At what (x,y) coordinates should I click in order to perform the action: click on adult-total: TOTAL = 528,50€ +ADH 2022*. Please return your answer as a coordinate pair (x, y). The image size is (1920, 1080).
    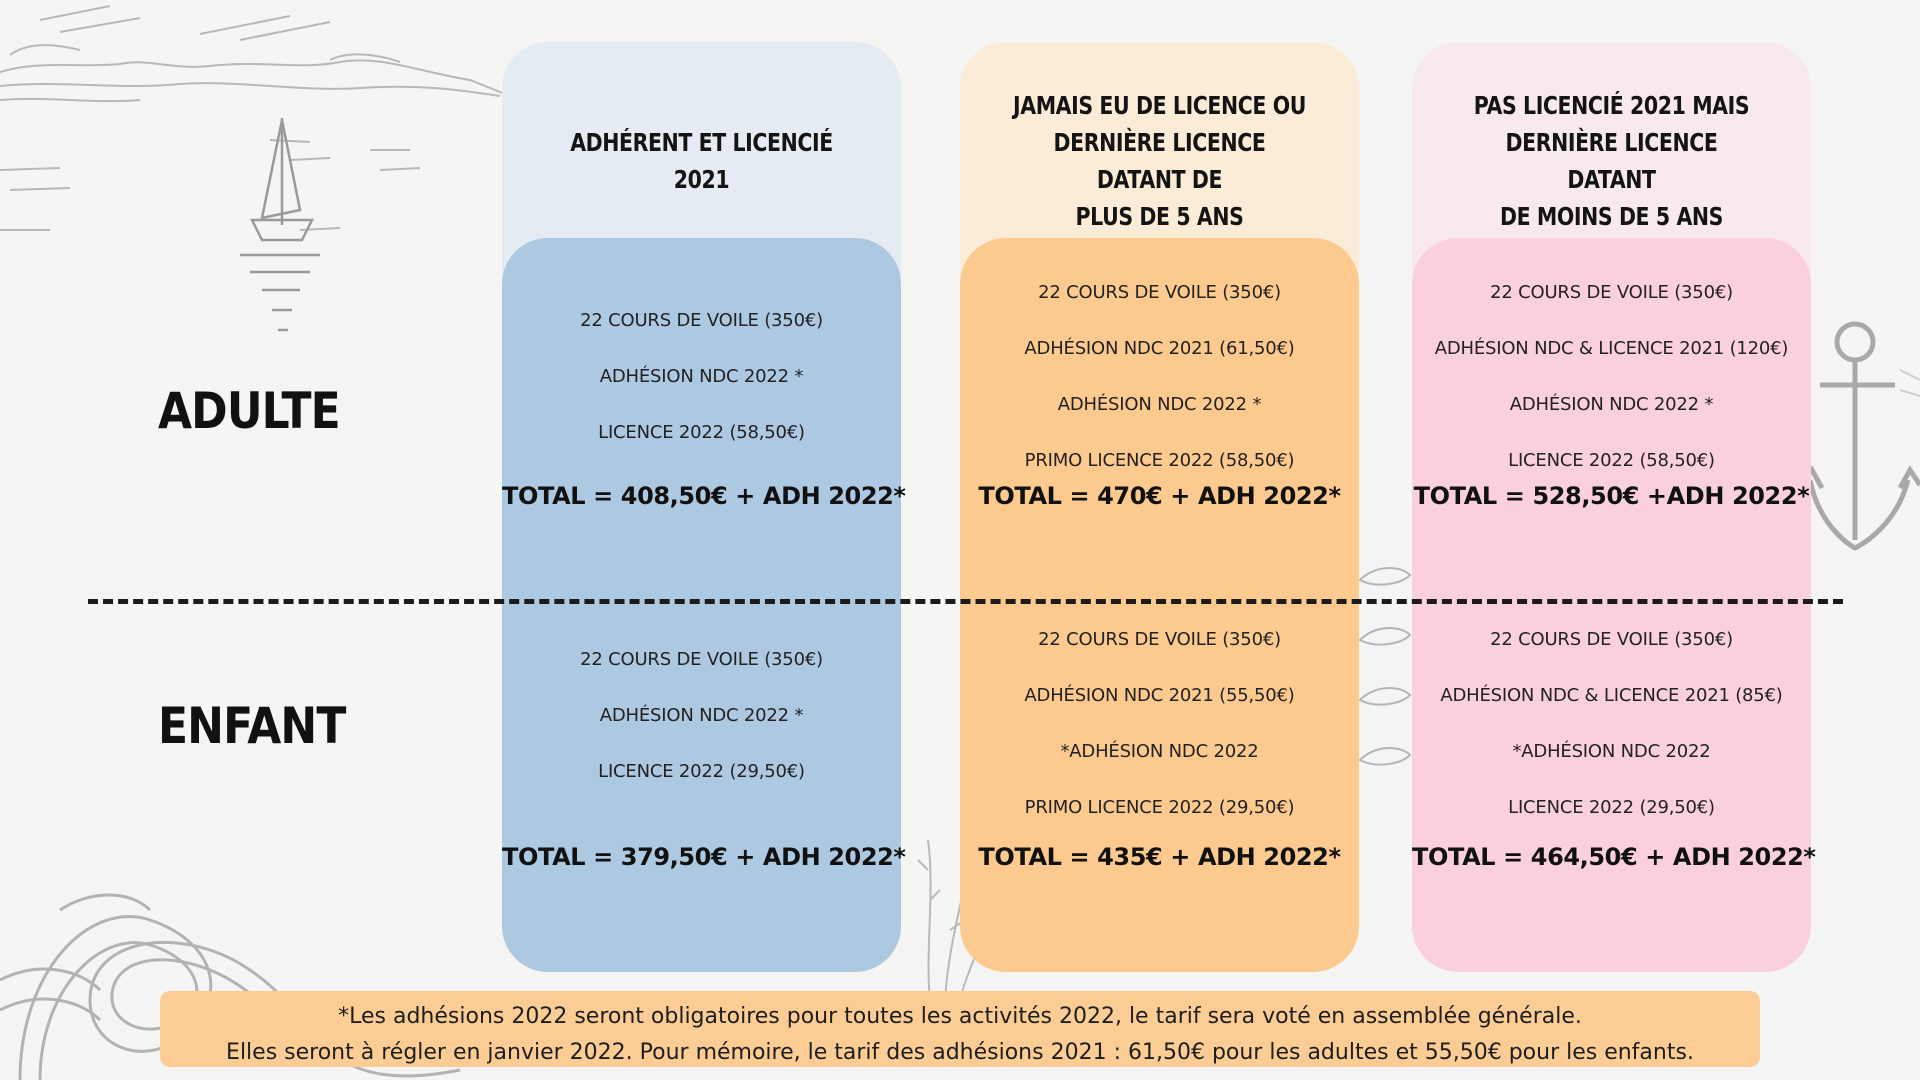
    Looking at the image, I should click on (1611, 496).